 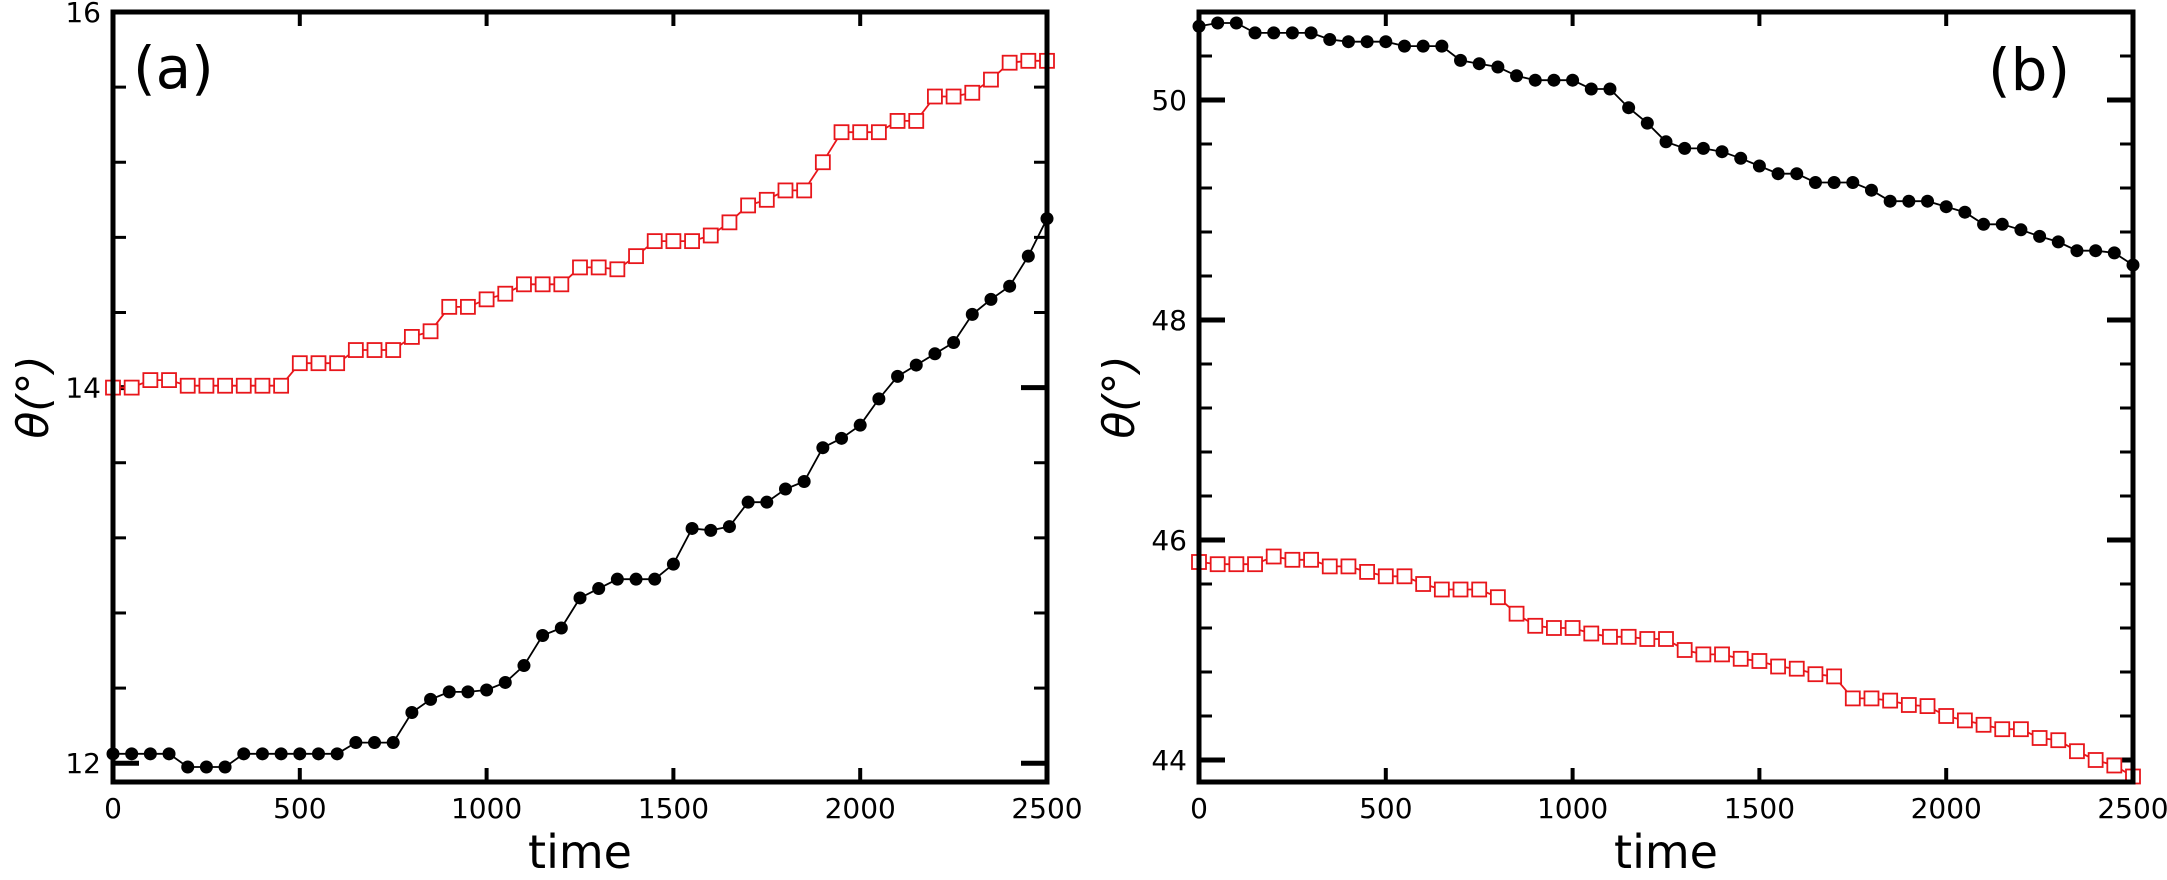 What do you see at coordinates (83, 388) in the screenshot?
I see `panel-a-ytick-label: 14` at bounding box center [83, 388].